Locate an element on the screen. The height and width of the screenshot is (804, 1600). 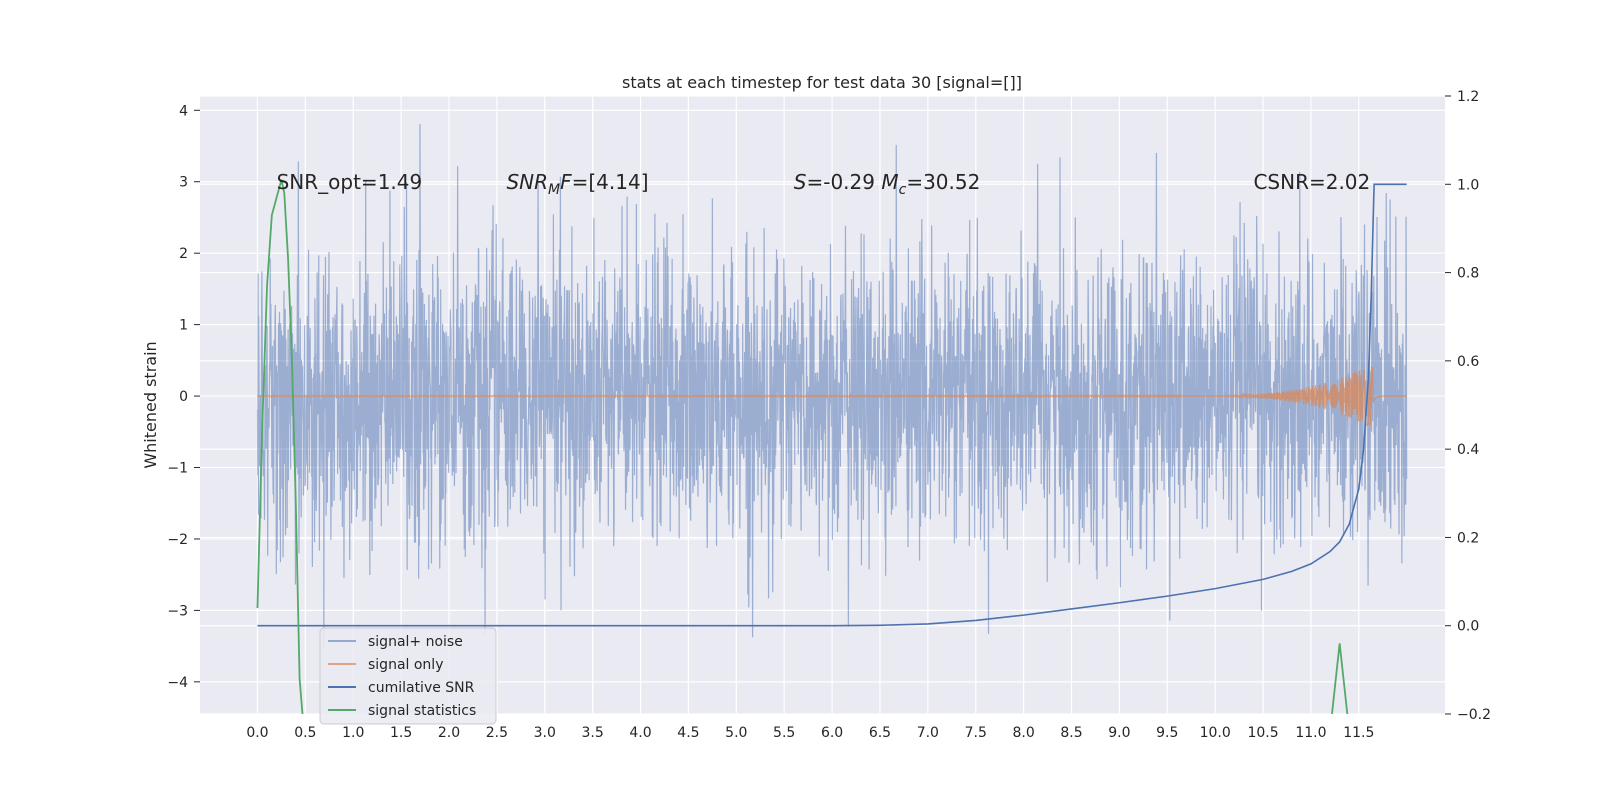
annotation-text: S=-0.29 Mc=30.52 is located at coordinates (887, 184).